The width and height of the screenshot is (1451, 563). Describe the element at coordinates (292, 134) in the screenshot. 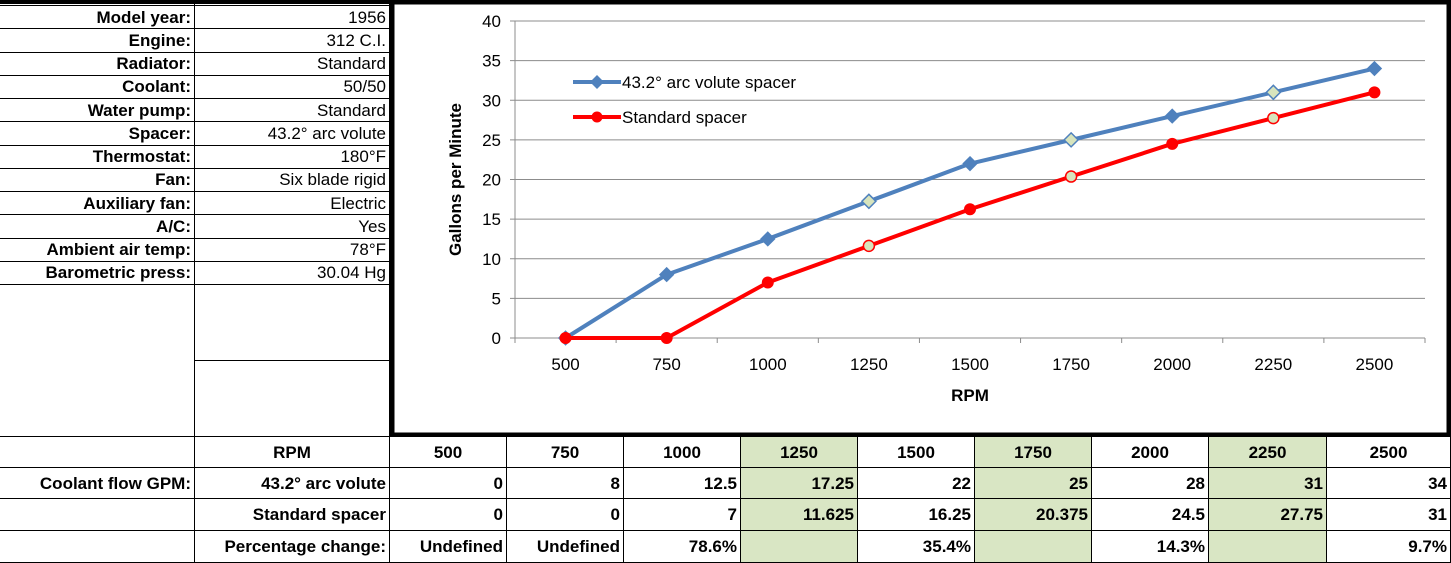

I see `spec-value: 43.2° arc volute` at that location.